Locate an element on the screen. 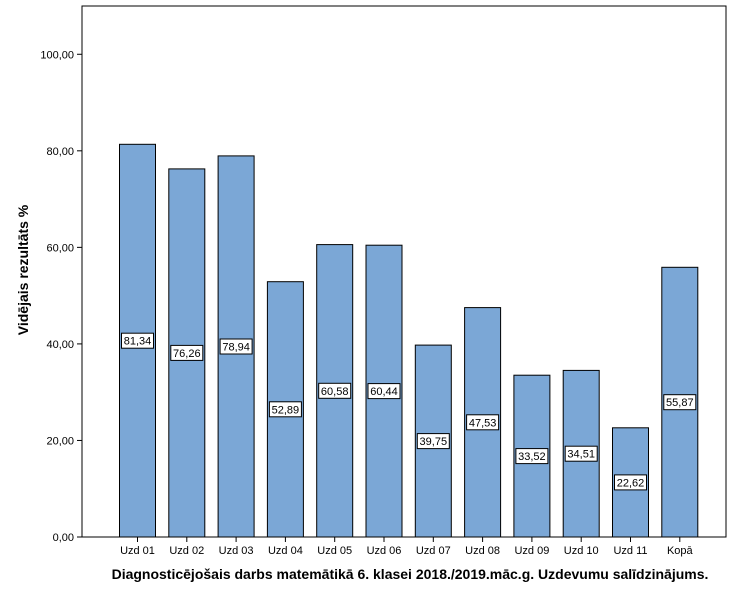 This screenshot has width=745, height=596. data-label: 81,34 is located at coordinates (138, 342).